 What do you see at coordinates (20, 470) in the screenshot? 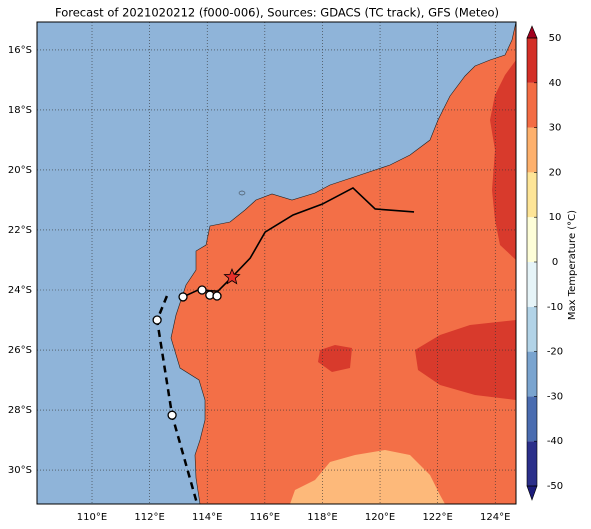
I see `y-tick-label: 30°S` at bounding box center [20, 470].